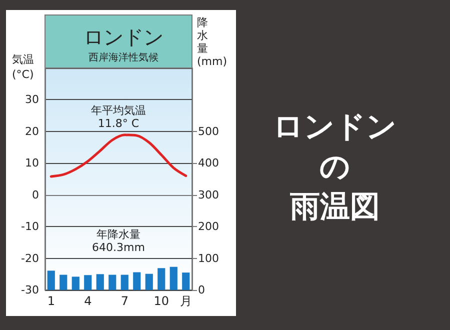  Describe the element at coordinates (118, 117) in the screenshot. I see `annotation: 年平均気温 11.8° C` at that location.